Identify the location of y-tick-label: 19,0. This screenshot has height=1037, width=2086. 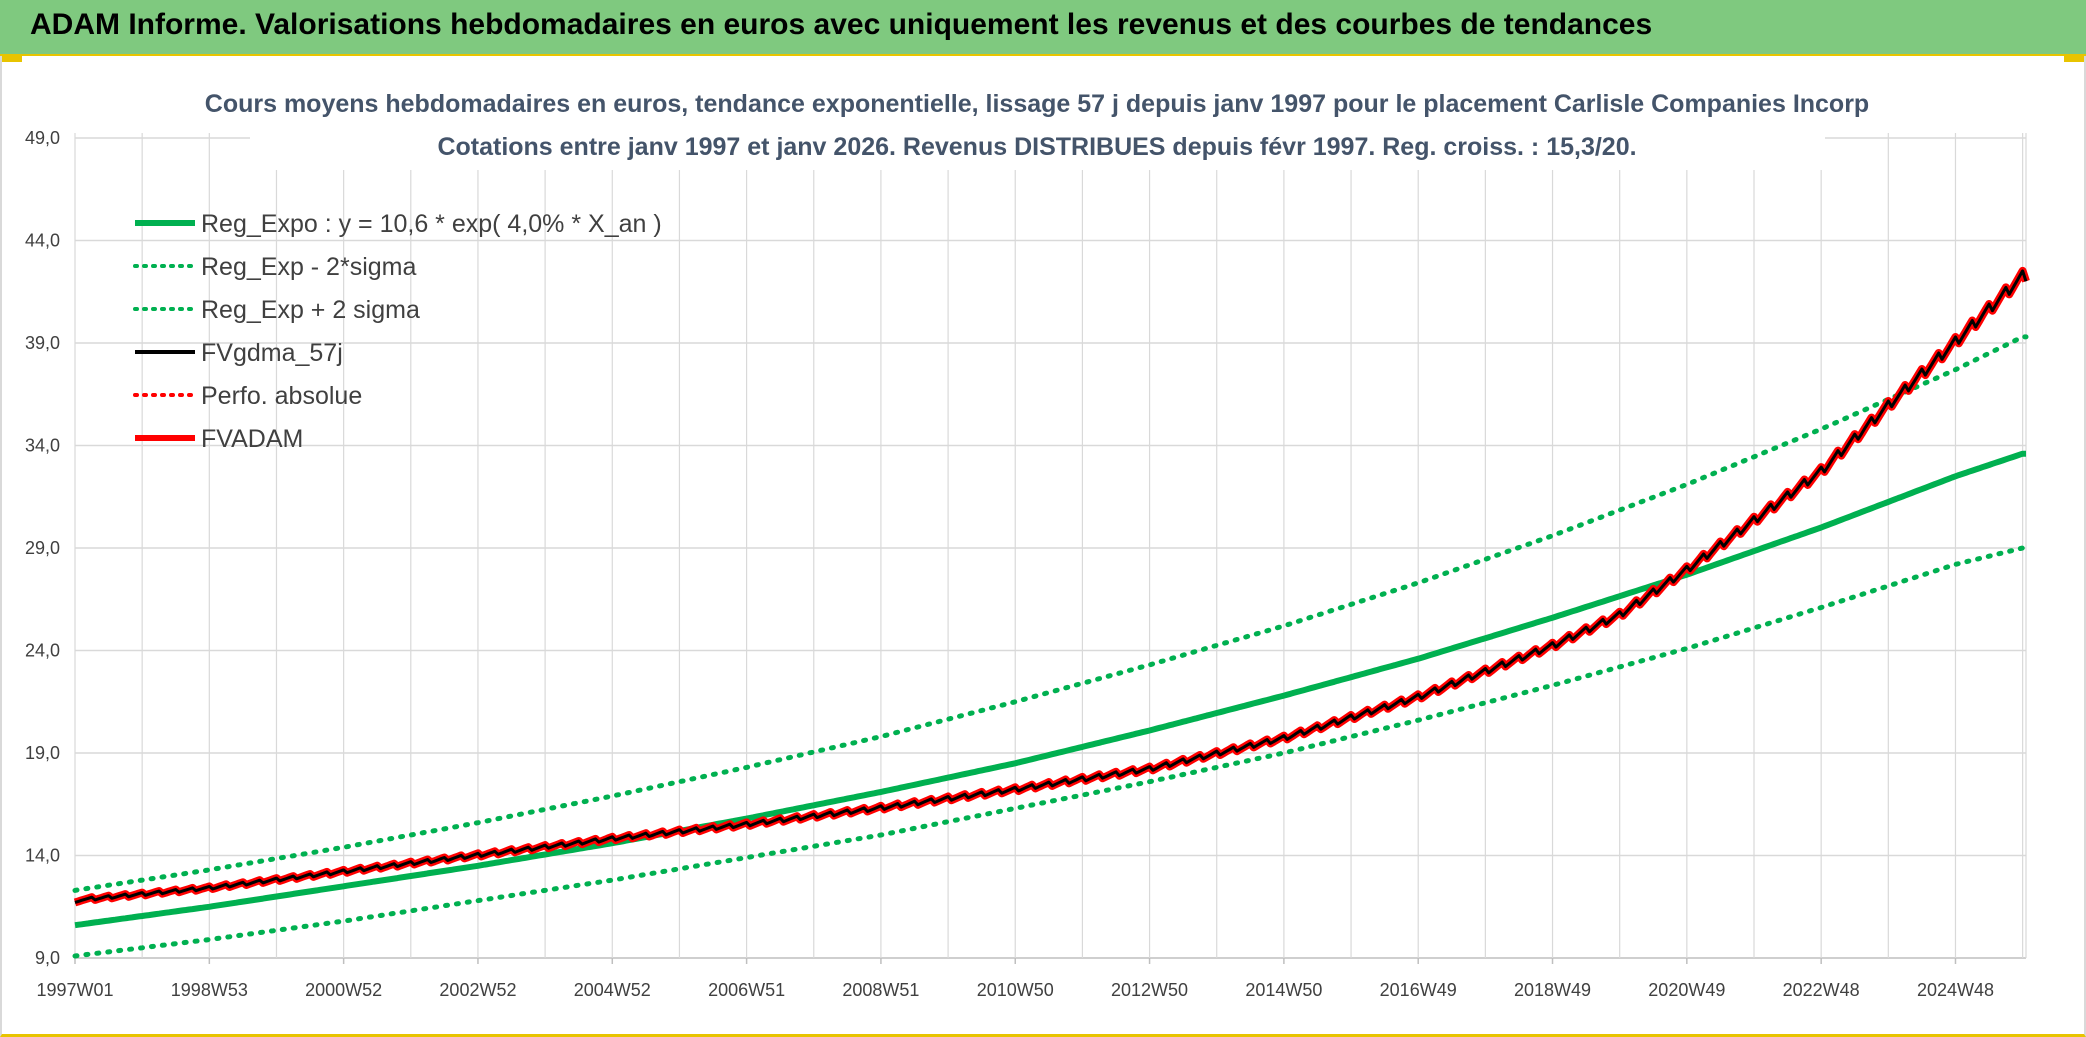
(42, 753).